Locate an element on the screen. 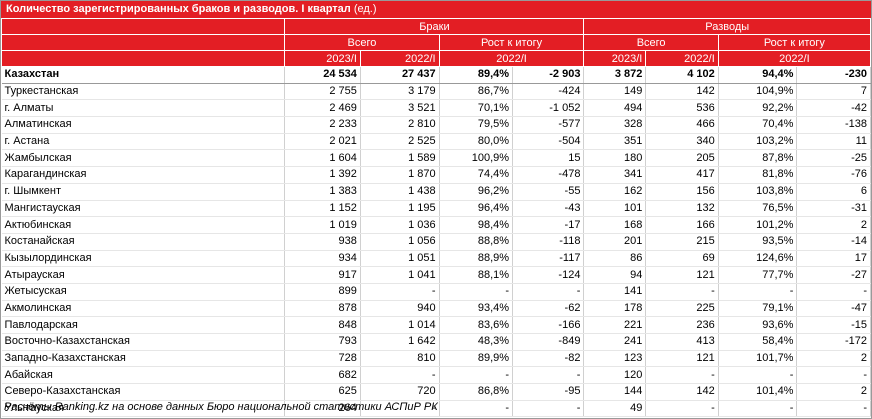 This screenshot has height=419, width=872. value-cell: 93,5% is located at coordinates (758, 242).